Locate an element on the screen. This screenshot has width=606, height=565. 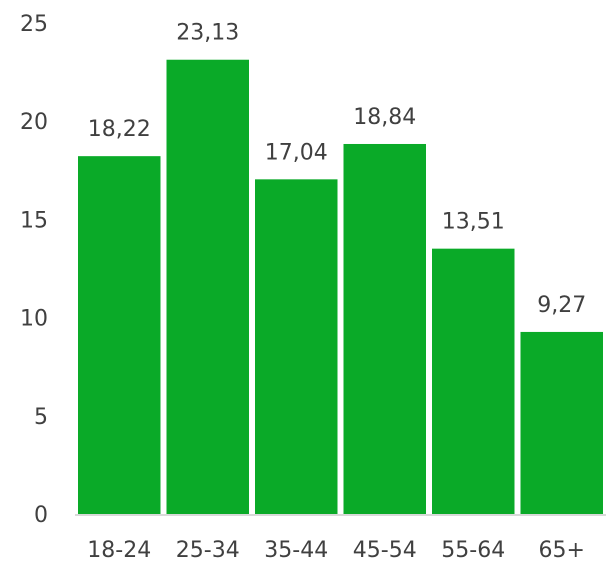
data-label-35-44: 17,04 is located at coordinates (296, 152).